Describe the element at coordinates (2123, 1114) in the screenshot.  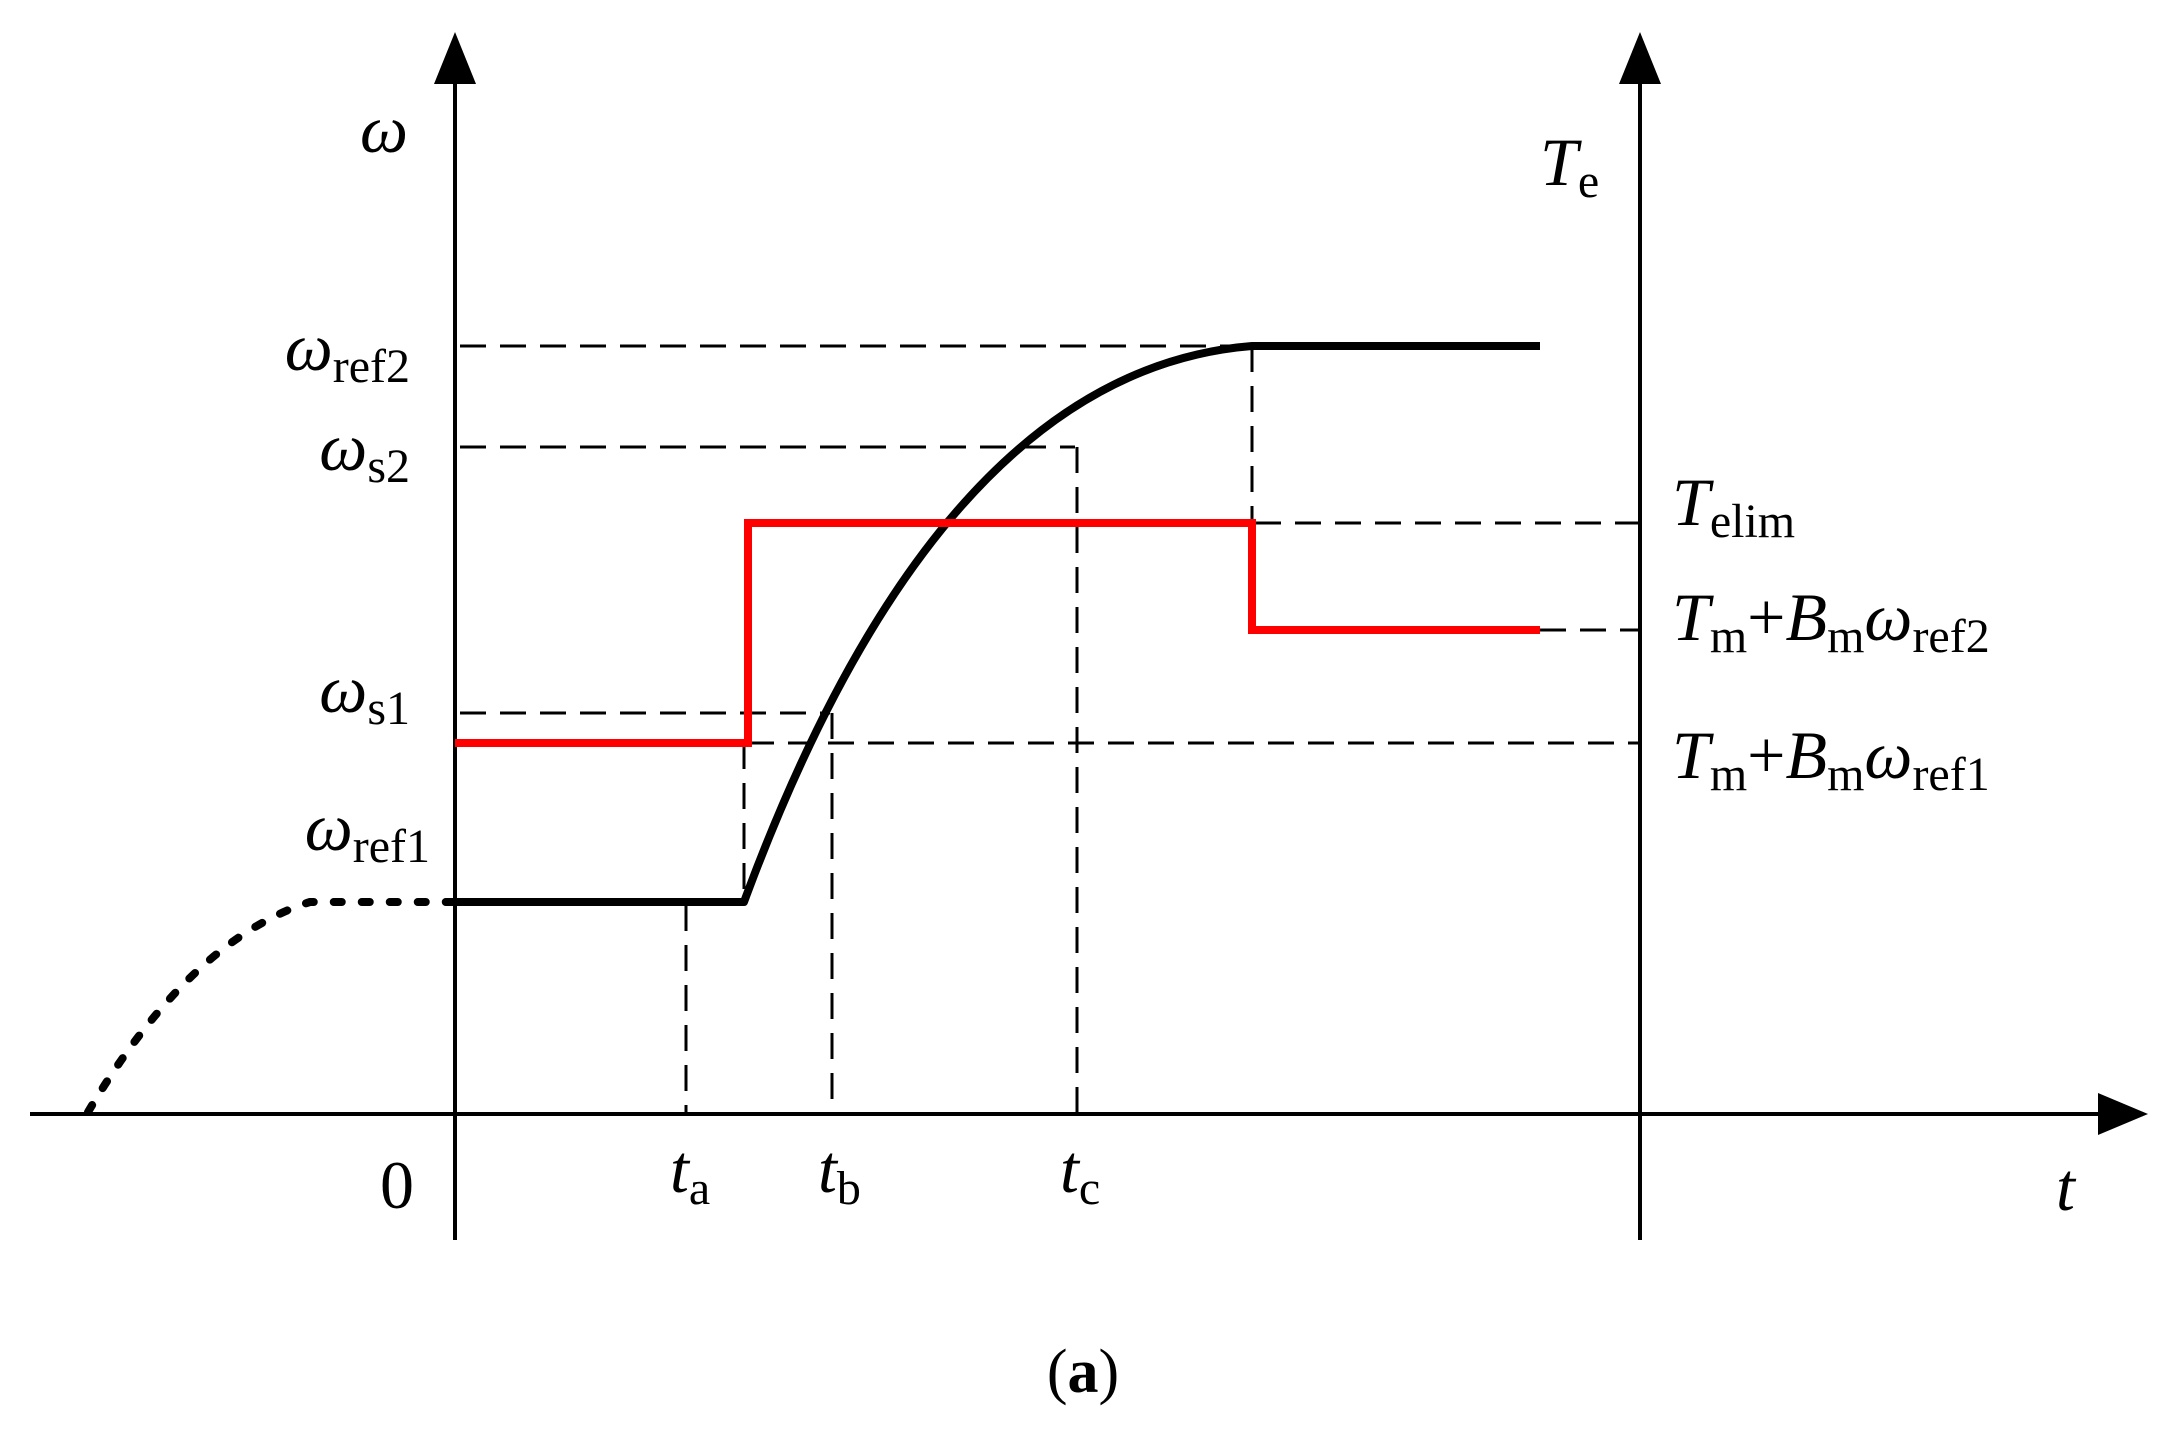
I see `x-axis-arrow-icon` at that location.